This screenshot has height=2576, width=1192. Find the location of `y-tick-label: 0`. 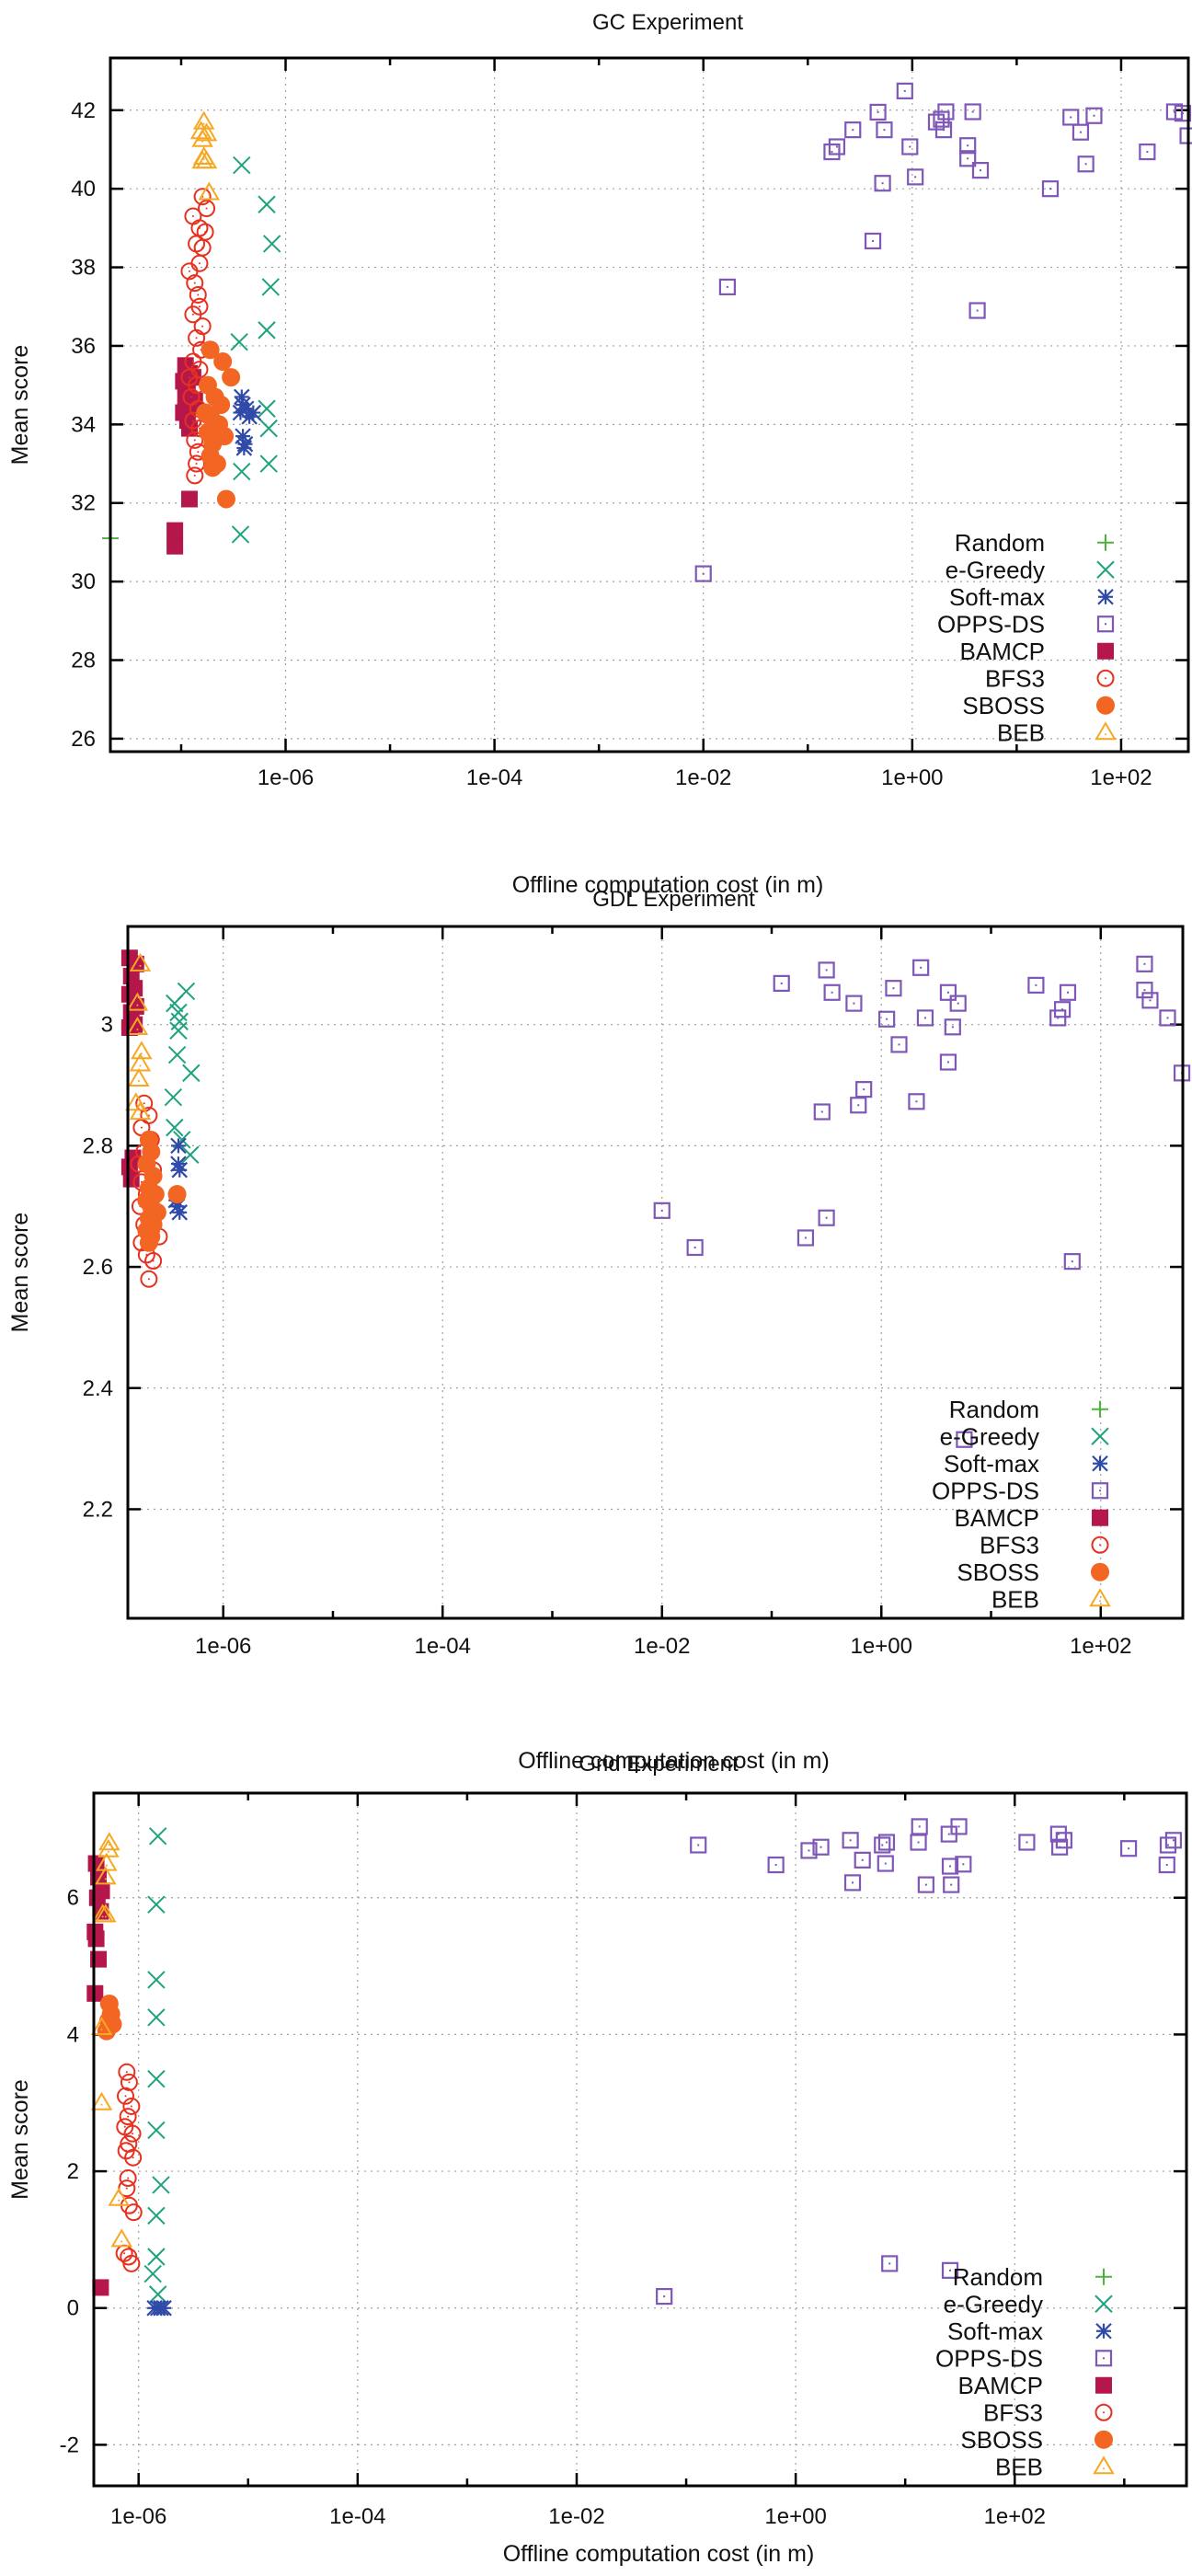

y-tick-label: 0 is located at coordinates (73, 2308).